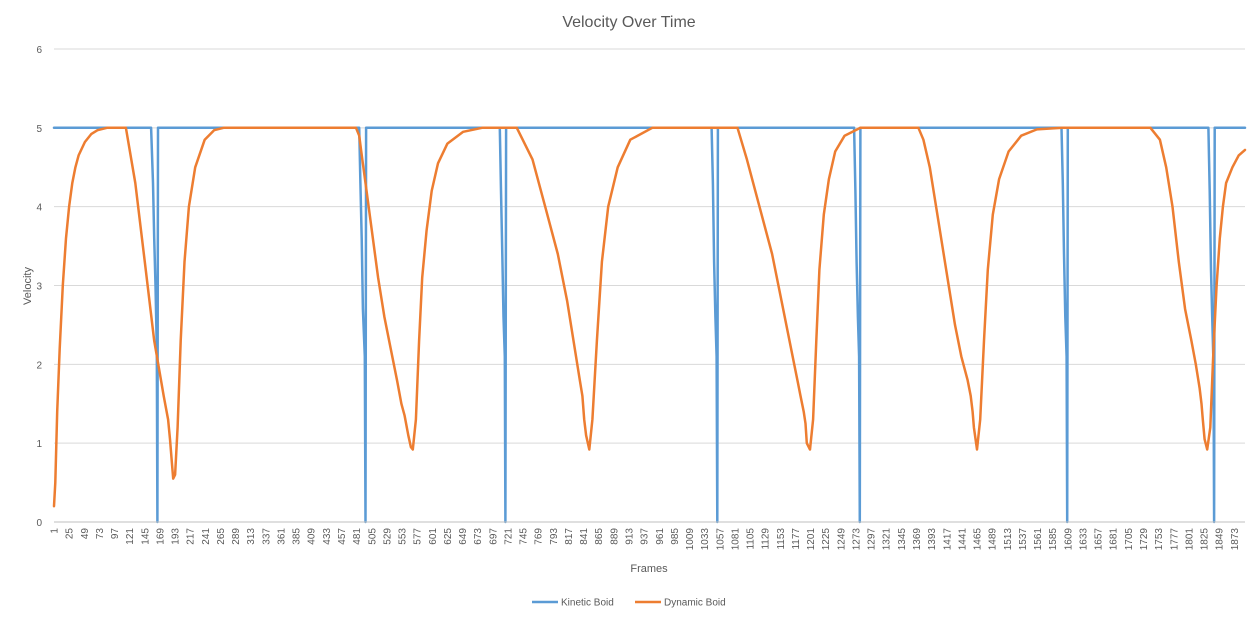  Describe the element at coordinates (478, 536) in the screenshot. I see `x-tick-label: 673` at that location.